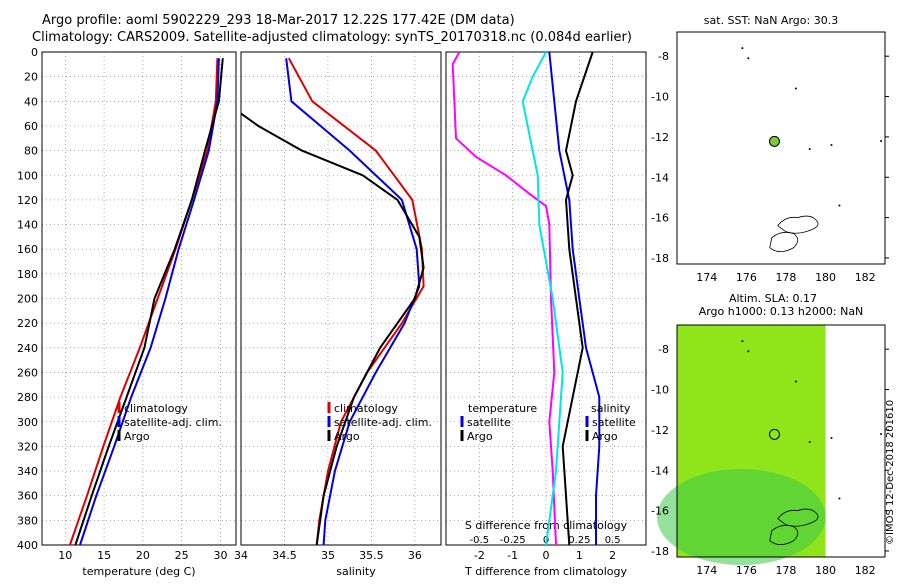  What do you see at coordinates (825, 277) in the screenshot?
I see `map_sst-lon-label: 180` at bounding box center [825, 277].